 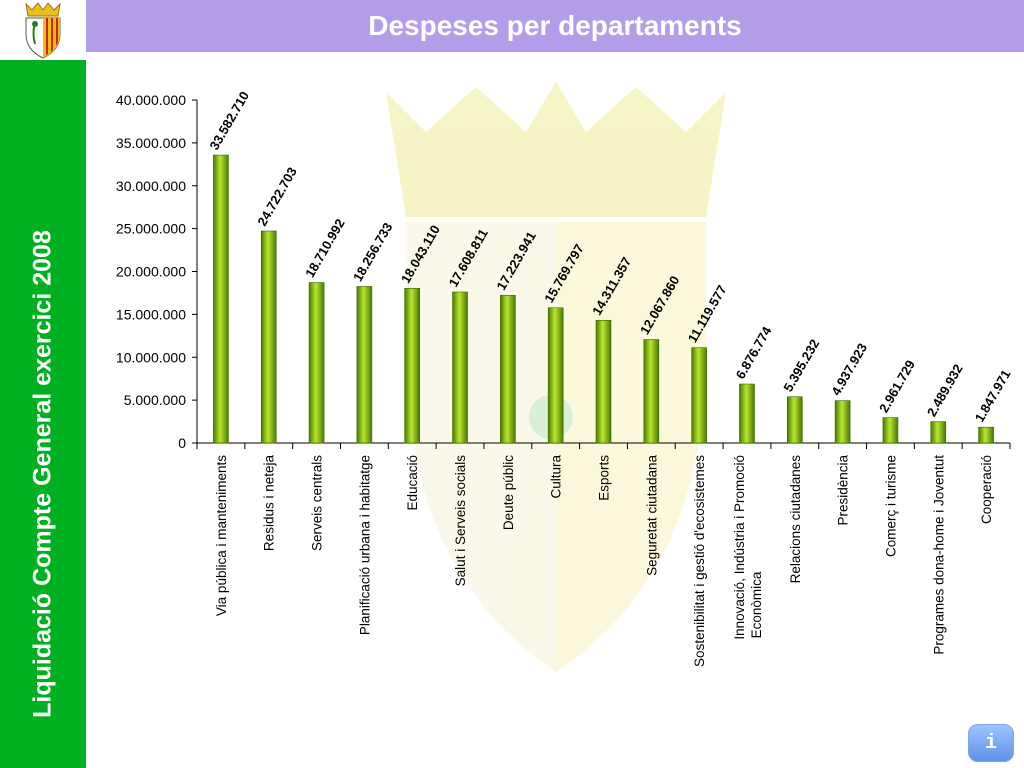 I want to click on category-label-line: Cultura, so click(x=556, y=477).